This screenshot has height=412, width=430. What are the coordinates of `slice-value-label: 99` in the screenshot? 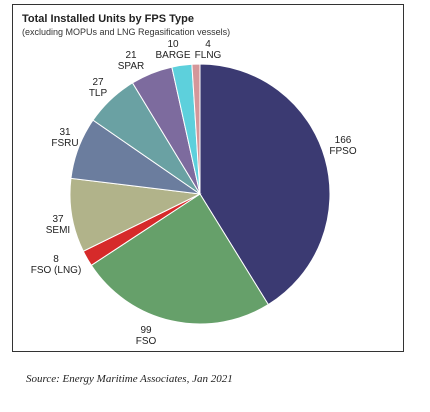 It's located at (146, 330).